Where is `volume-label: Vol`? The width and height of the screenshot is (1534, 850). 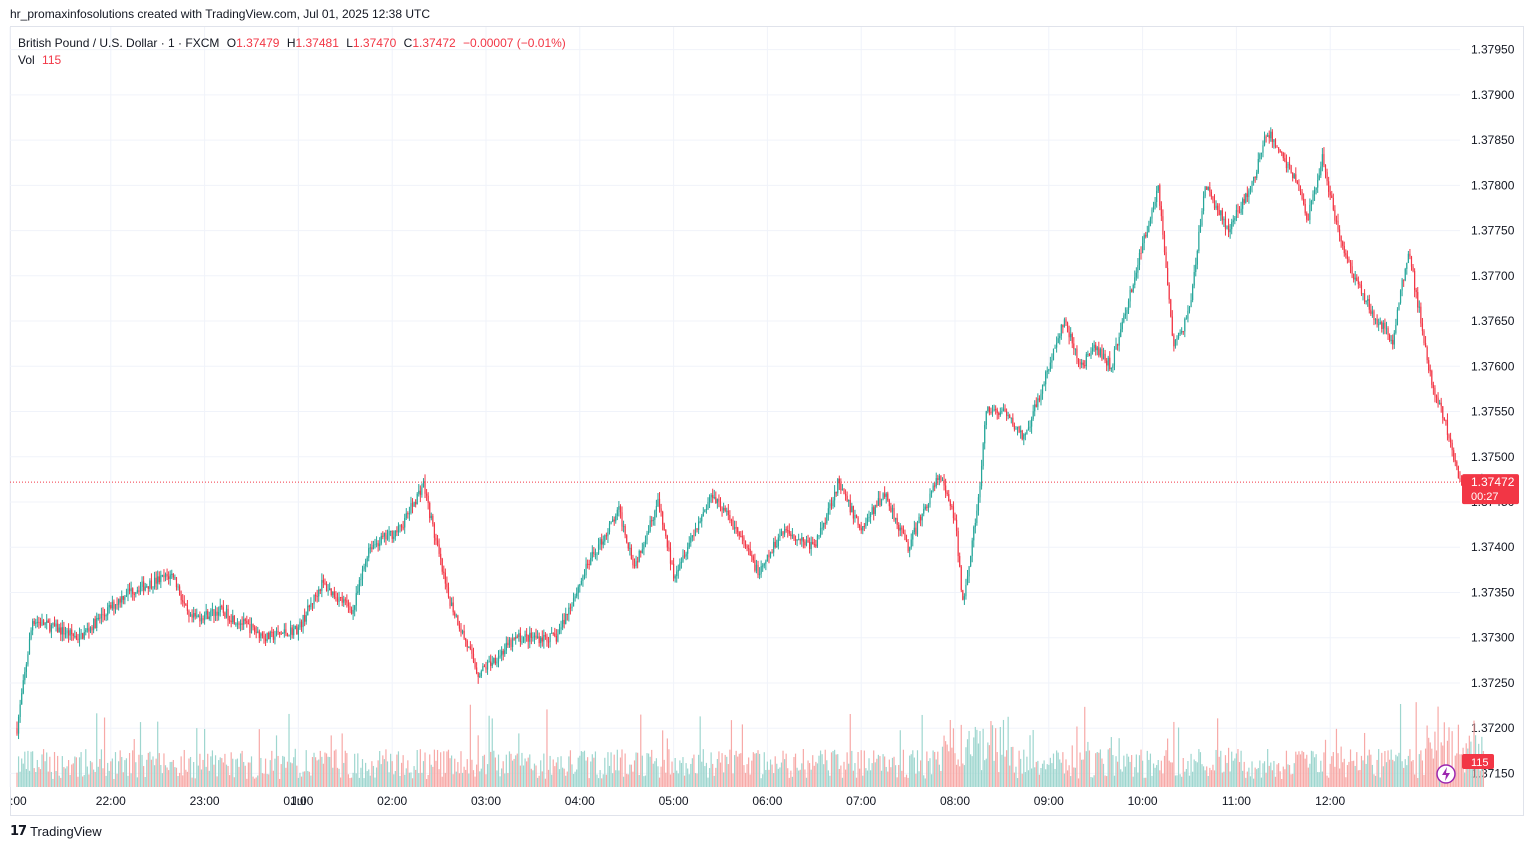
volume-label: Vol is located at coordinates (26, 60).